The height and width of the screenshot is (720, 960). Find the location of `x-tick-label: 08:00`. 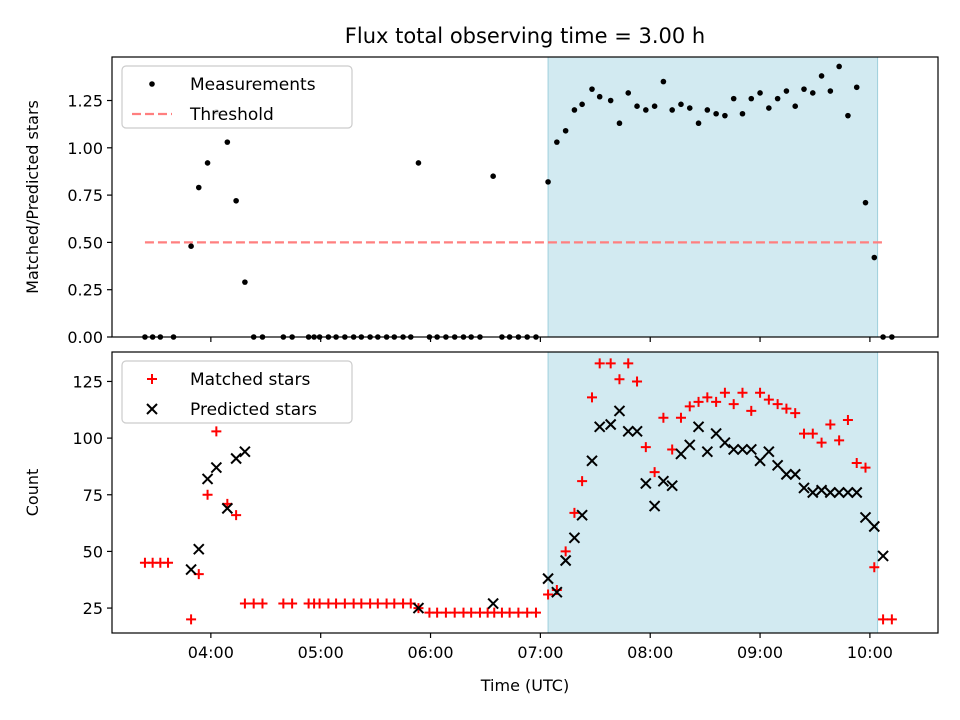

x-tick-label: 08:00 is located at coordinates (650, 652).